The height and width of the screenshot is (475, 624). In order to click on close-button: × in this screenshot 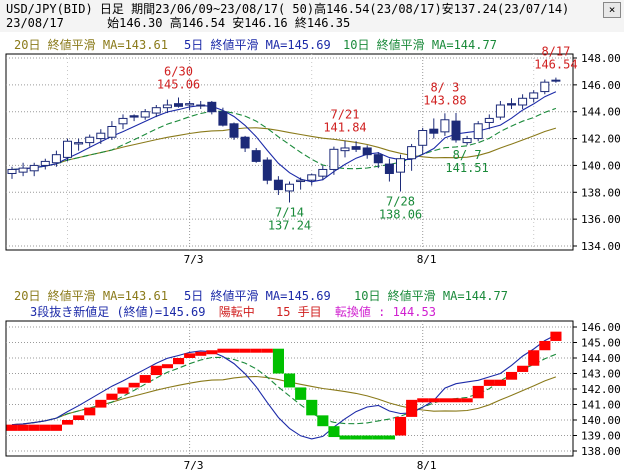, I will do `click(612, 10)`.